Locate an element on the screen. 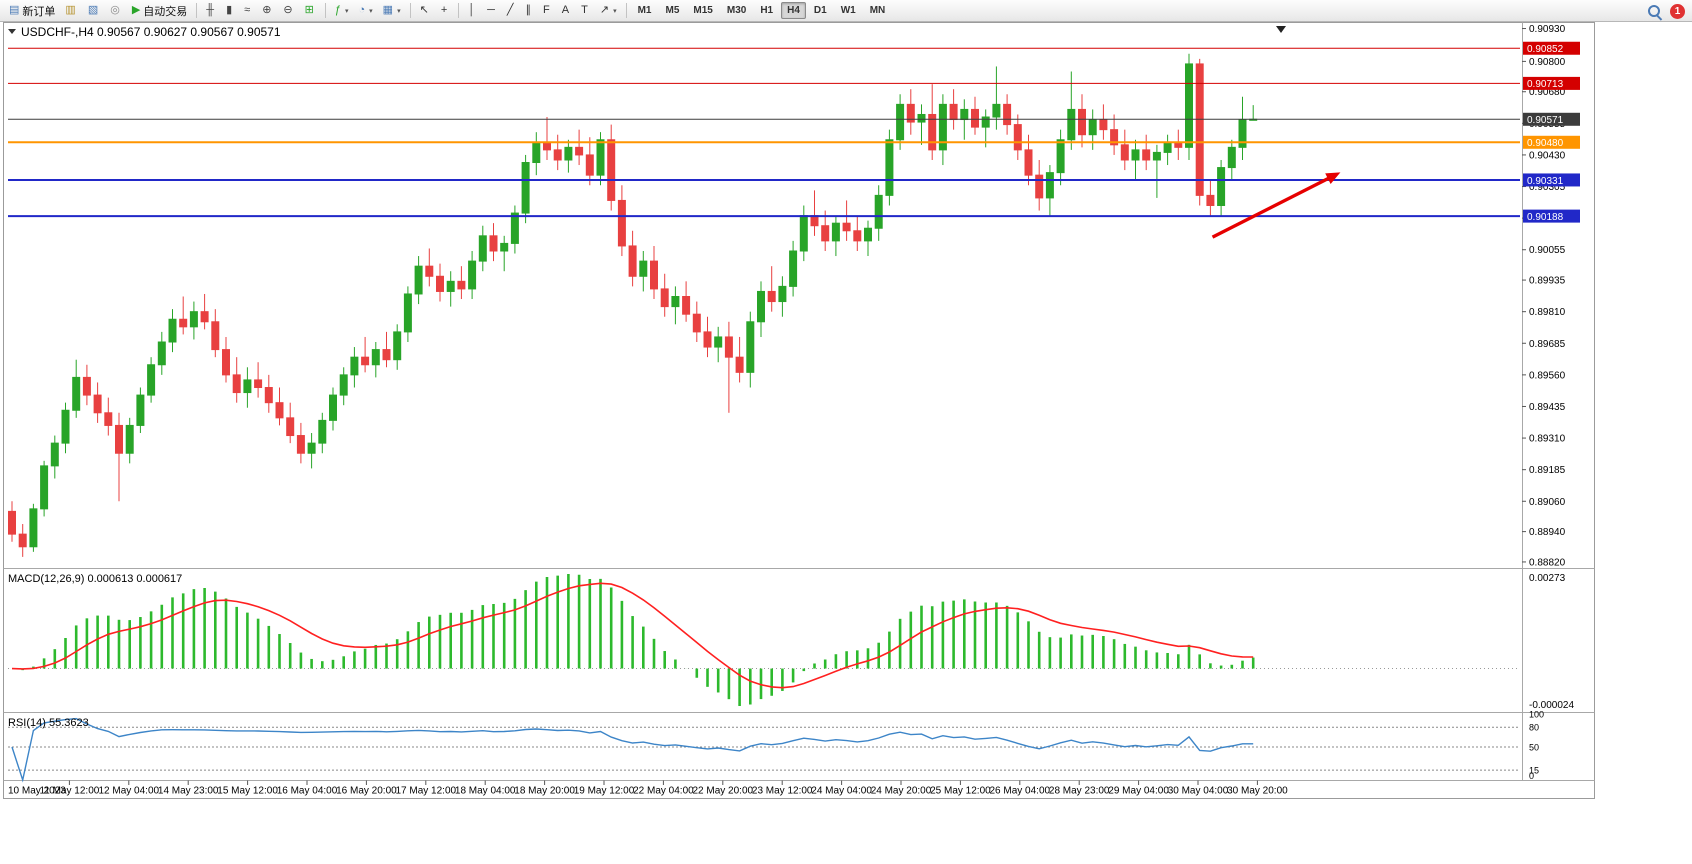 Image resolution: width=1692 pixels, height=864 pixels. crosshair-button: + is located at coordinates (445, 11).